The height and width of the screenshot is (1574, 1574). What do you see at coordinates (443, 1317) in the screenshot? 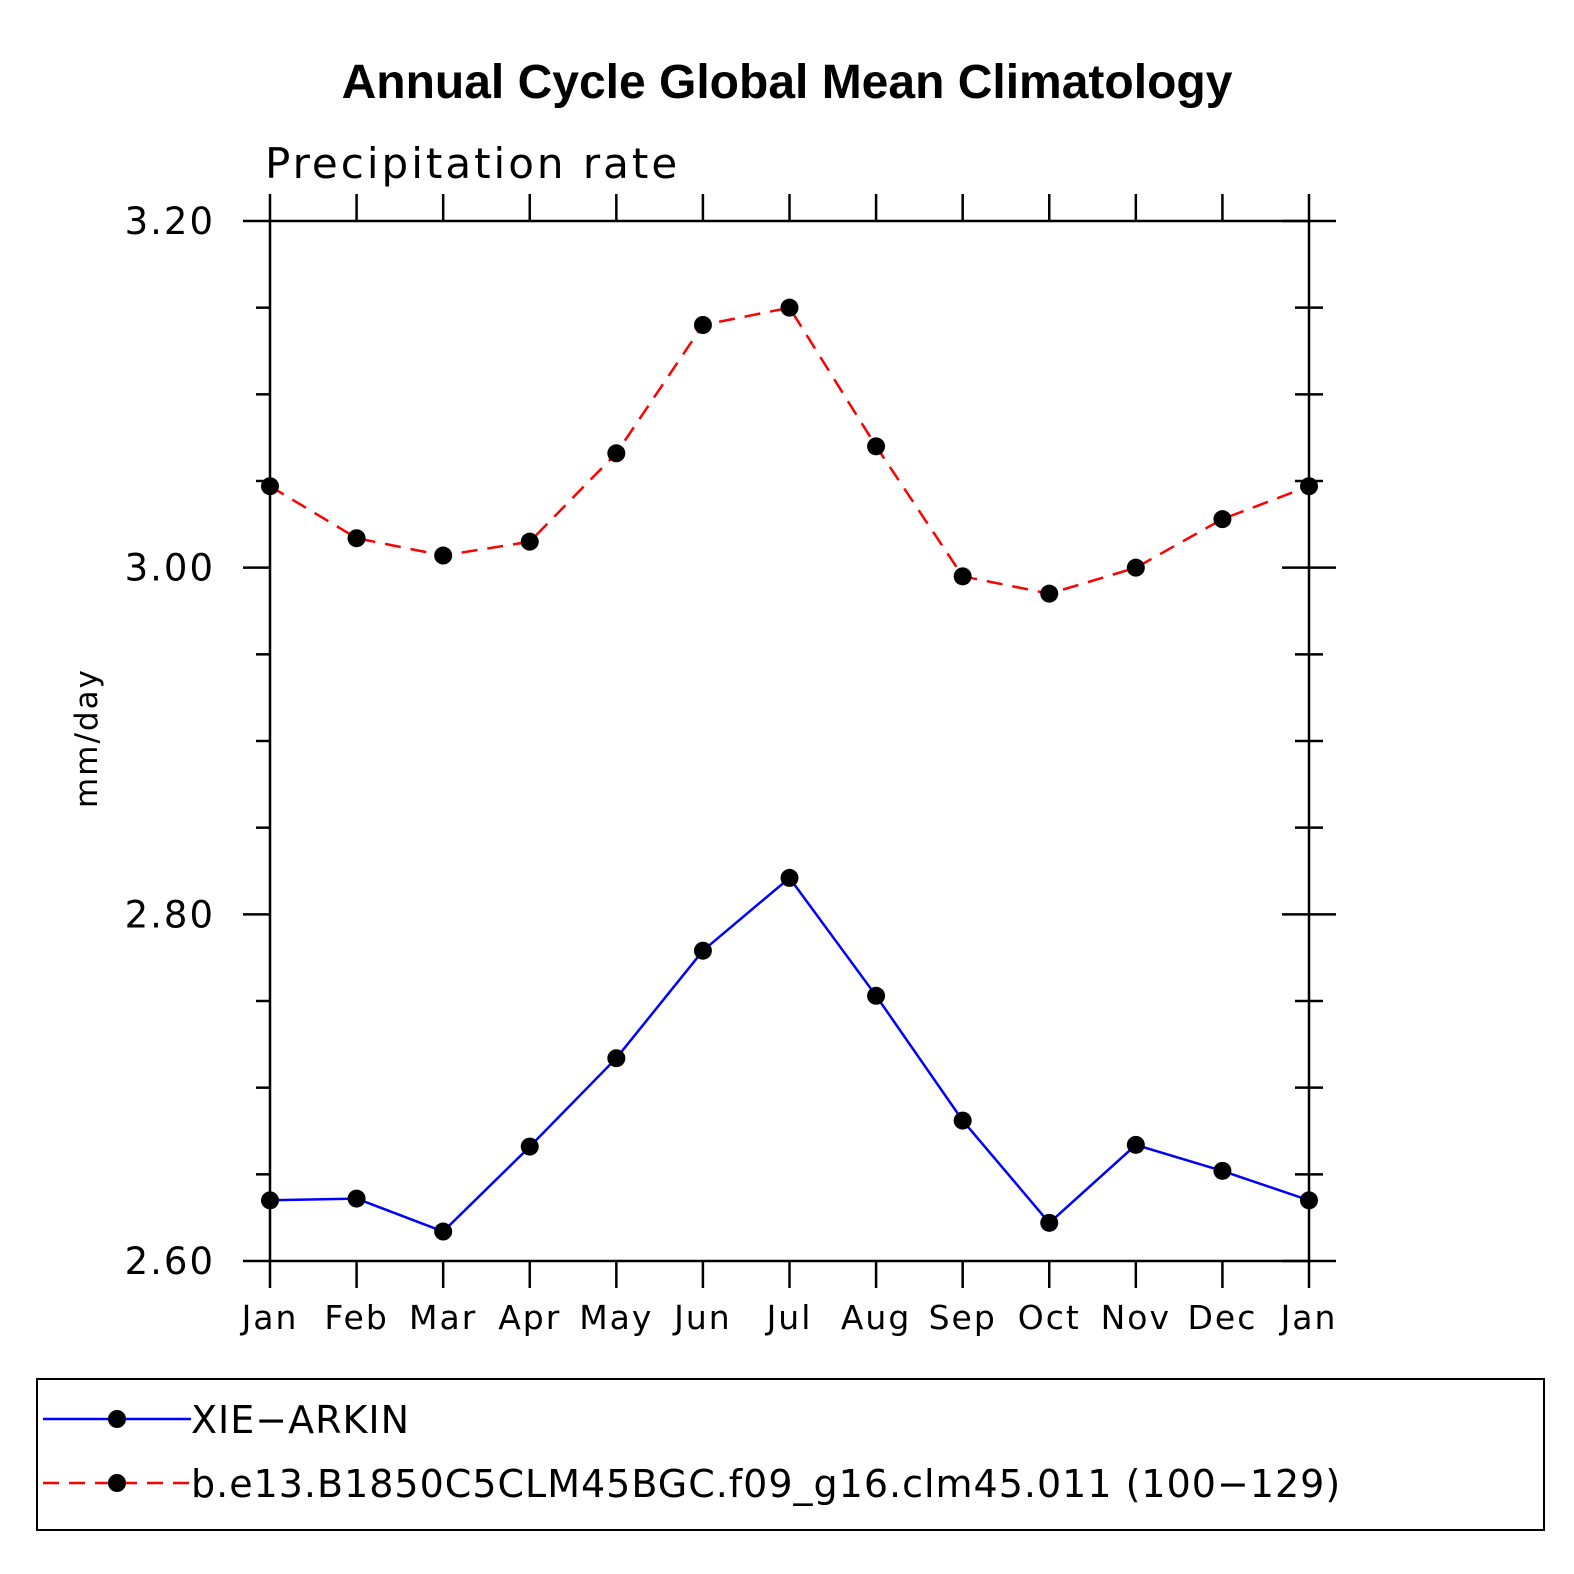
I see `x-tick-label: Mar` at bounding box center [443, 1317].